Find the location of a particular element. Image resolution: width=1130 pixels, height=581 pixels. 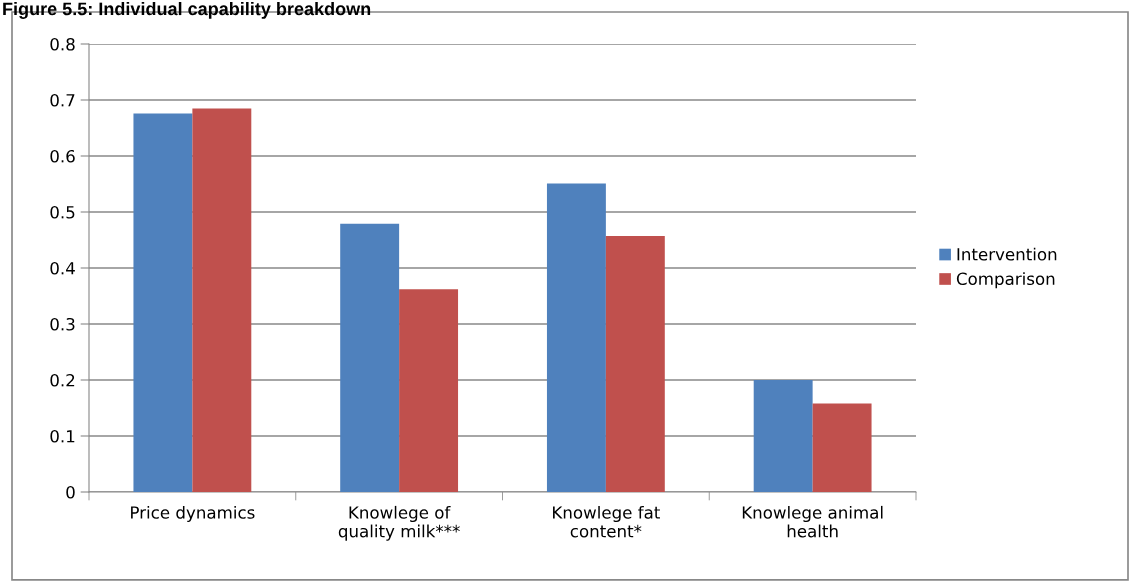

y-tick-label: 0.4 is located at coordinates (62, 268).